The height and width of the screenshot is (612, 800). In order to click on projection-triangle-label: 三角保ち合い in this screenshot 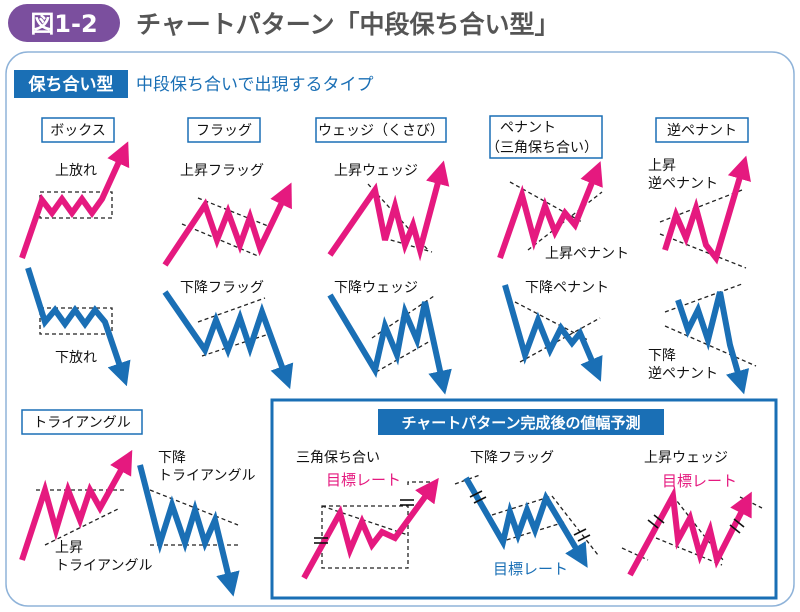, I will do `click(338, 458)`.